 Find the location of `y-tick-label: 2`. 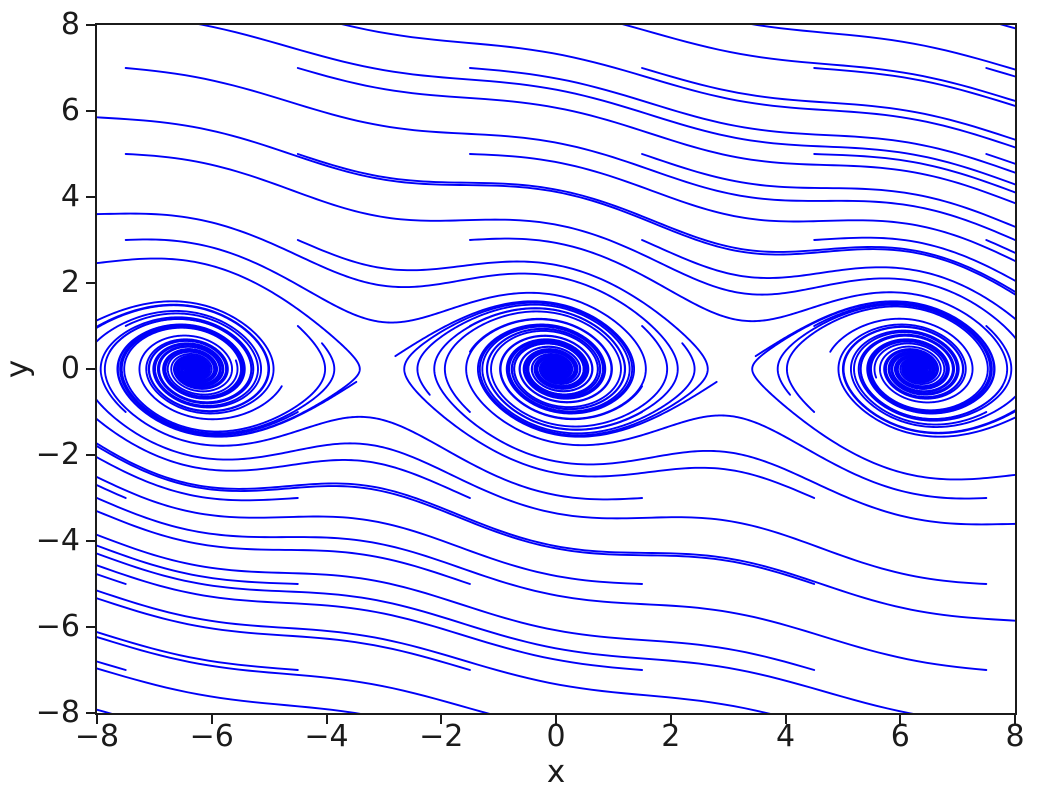

y-tick-label: 2 is located at coordinates (70, 282).